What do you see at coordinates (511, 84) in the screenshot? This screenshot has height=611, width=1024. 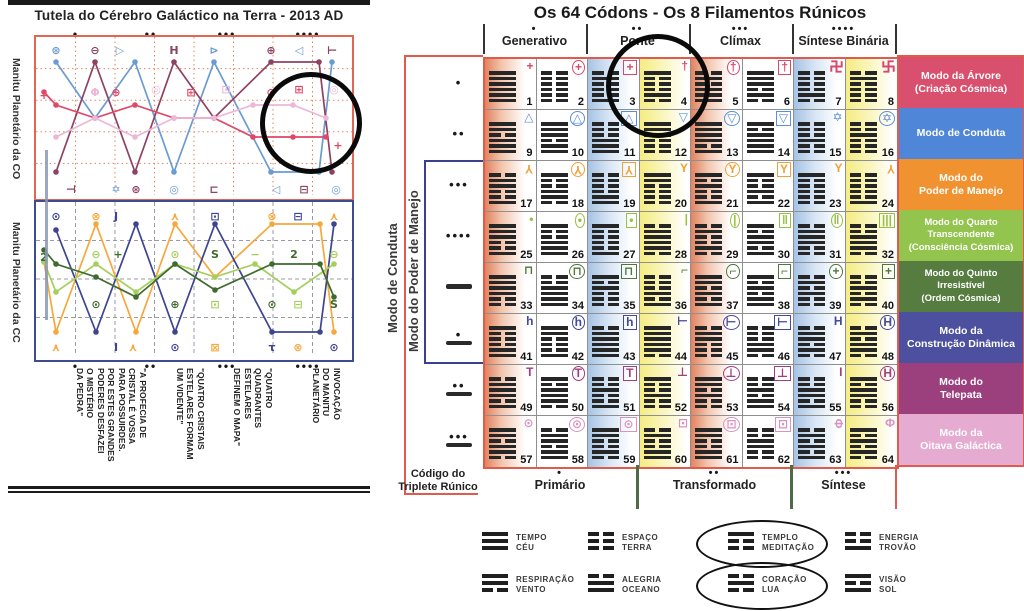 I see `codon-cell-1: +1` at bounding box center [511, 84].